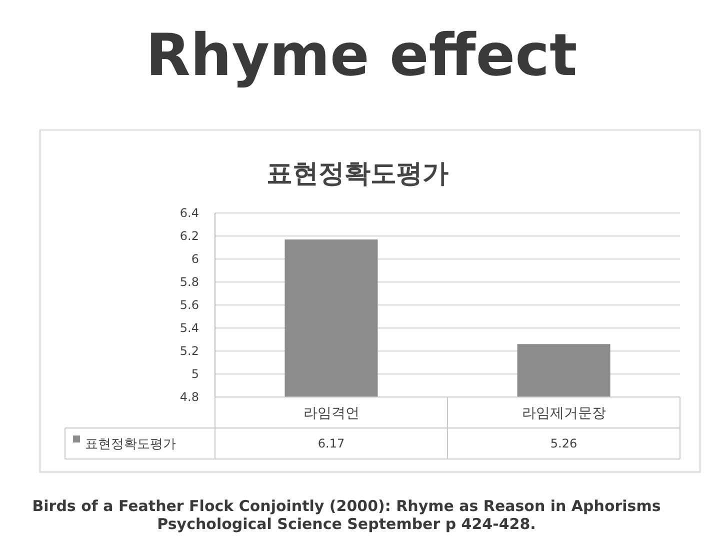  What do you see at coordinates (189, 328) in the screenshot?
I see `y-tick-label: 5.4` at bounding box center [189, 328].